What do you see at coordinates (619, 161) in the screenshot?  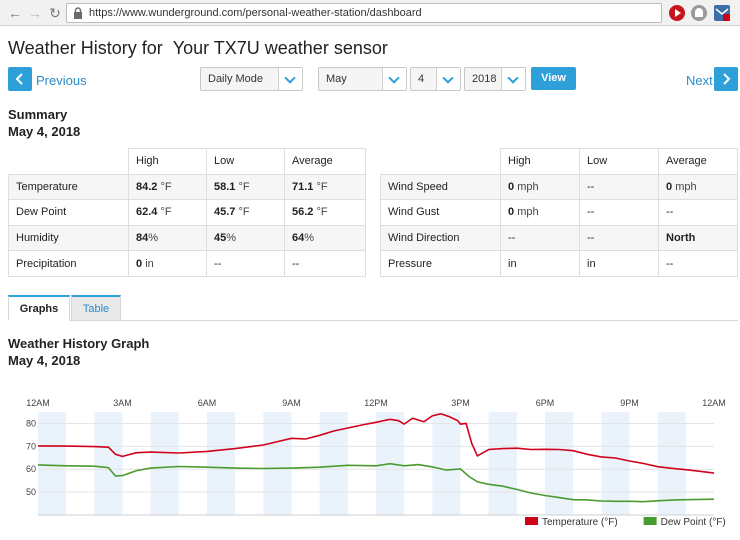 I see `column-header-low: Low` at bounding box center [619, 161].